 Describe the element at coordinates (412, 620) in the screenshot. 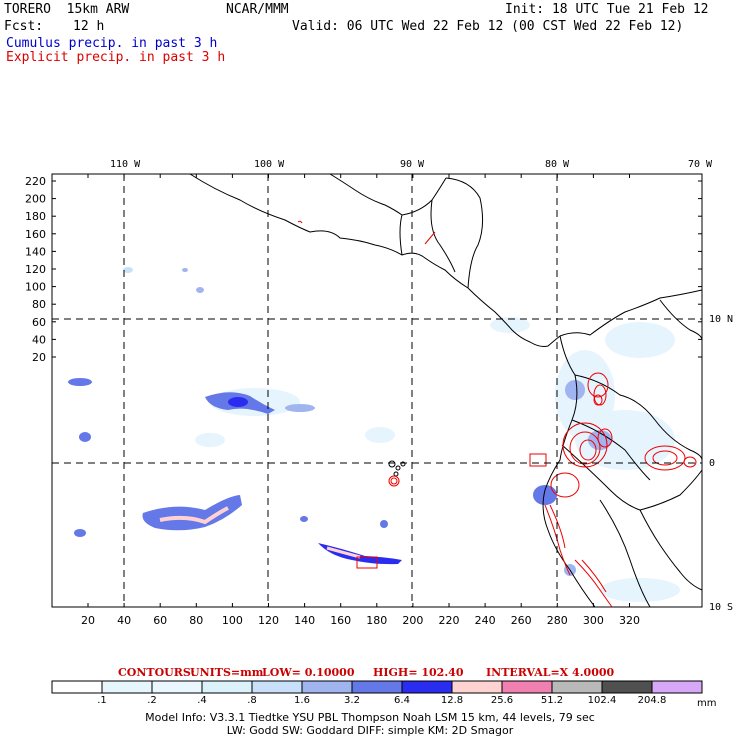

I see `x-tick-label: 200` at that location.